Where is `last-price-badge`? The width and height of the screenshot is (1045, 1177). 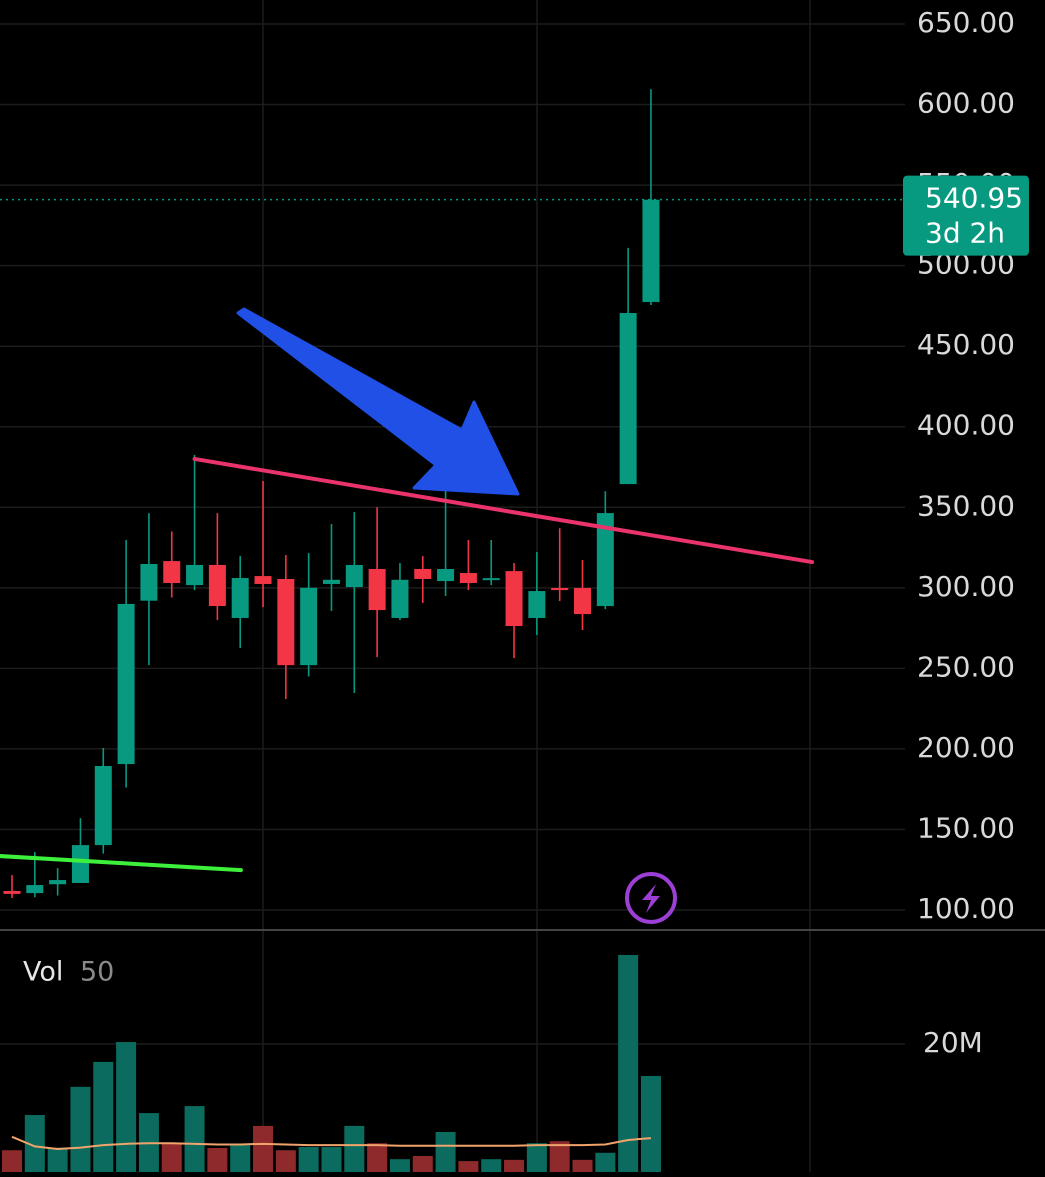
last-price-badge is located at coordinates (966, 215).